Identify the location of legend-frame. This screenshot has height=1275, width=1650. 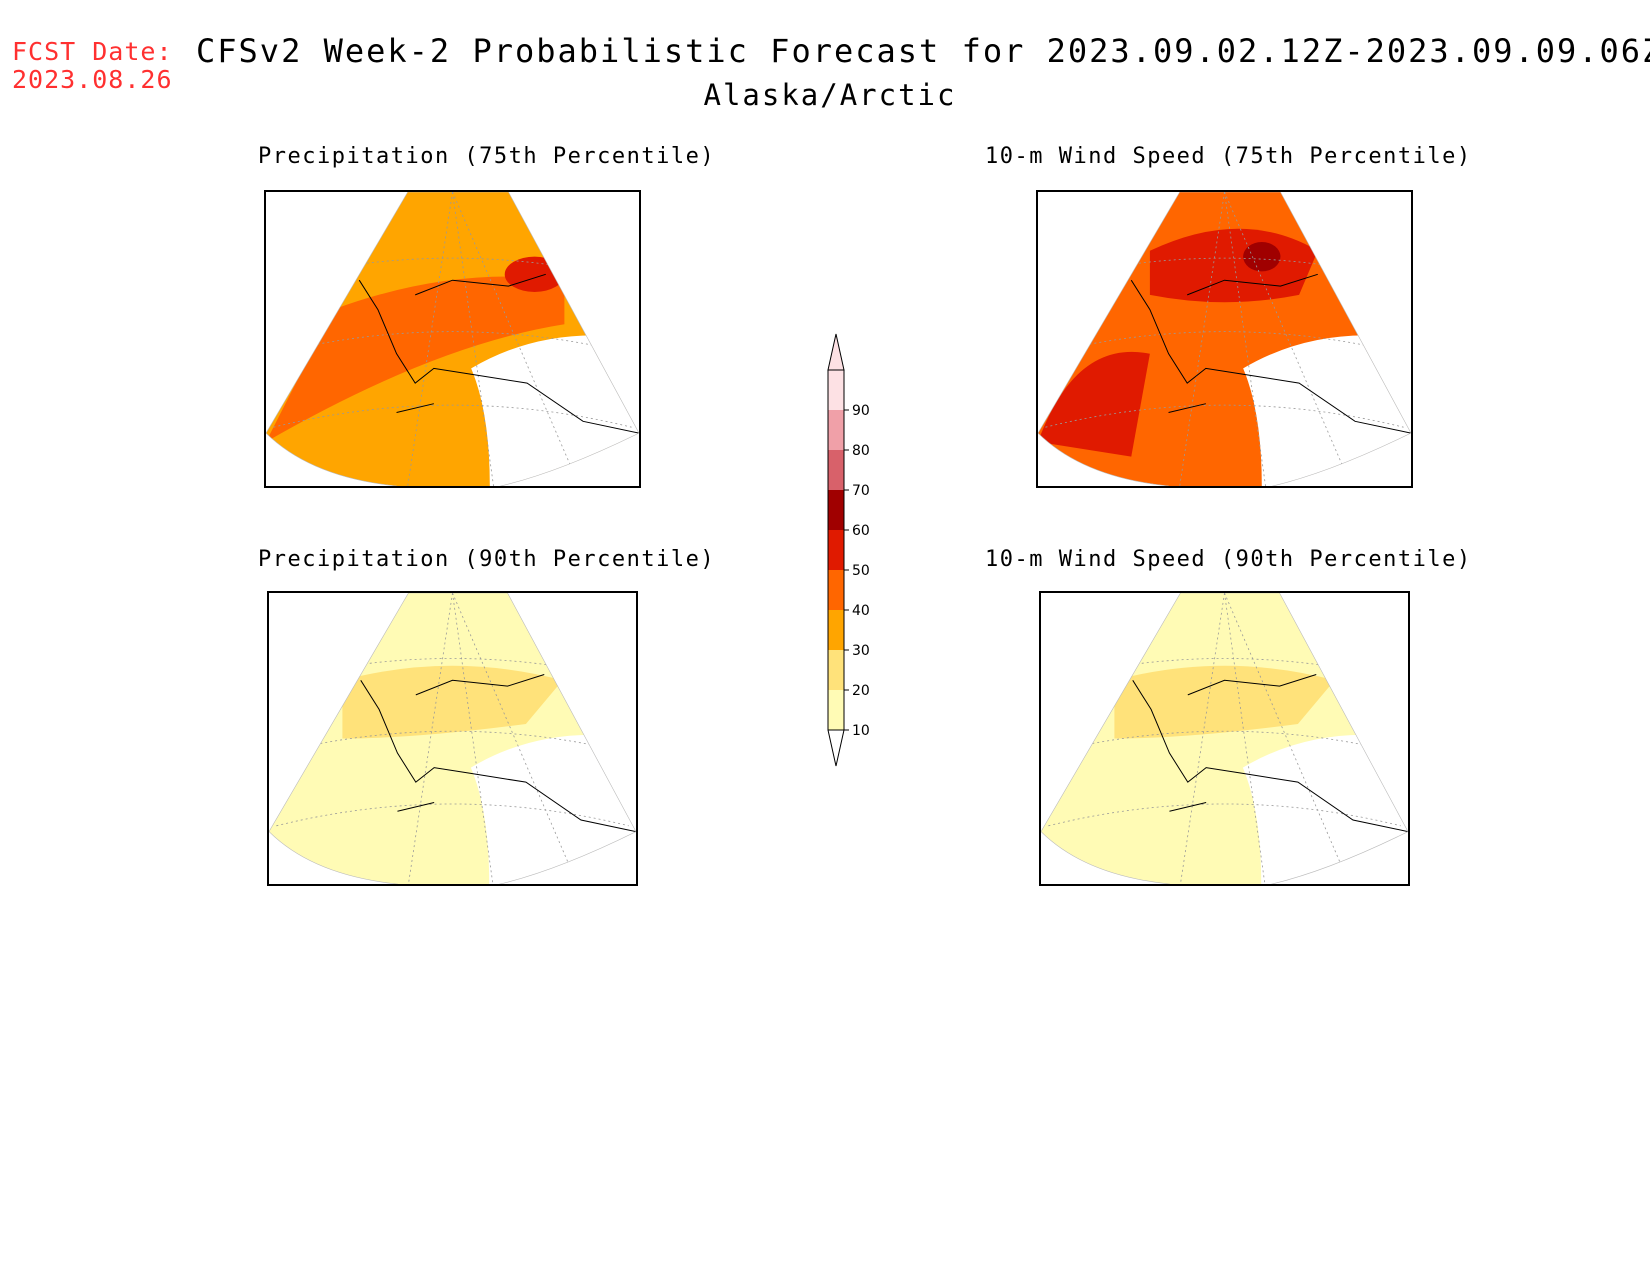
(836, 550).